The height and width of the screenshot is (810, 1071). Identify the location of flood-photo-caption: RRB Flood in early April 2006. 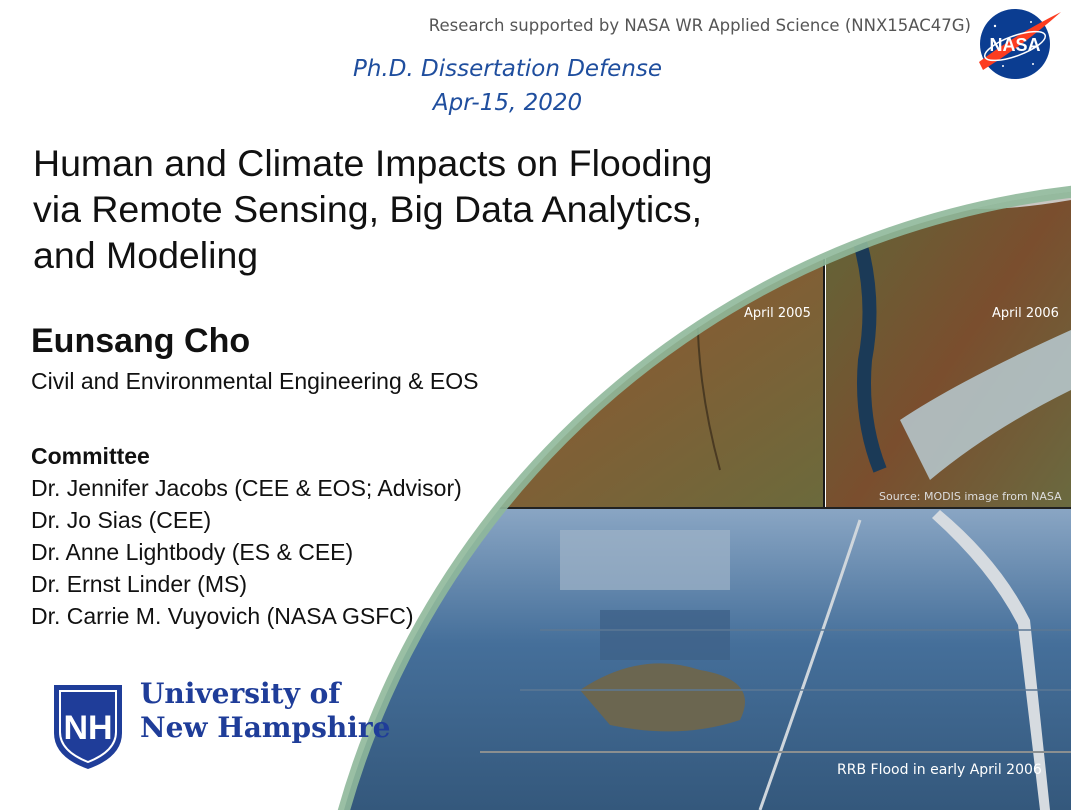
(939, 770).